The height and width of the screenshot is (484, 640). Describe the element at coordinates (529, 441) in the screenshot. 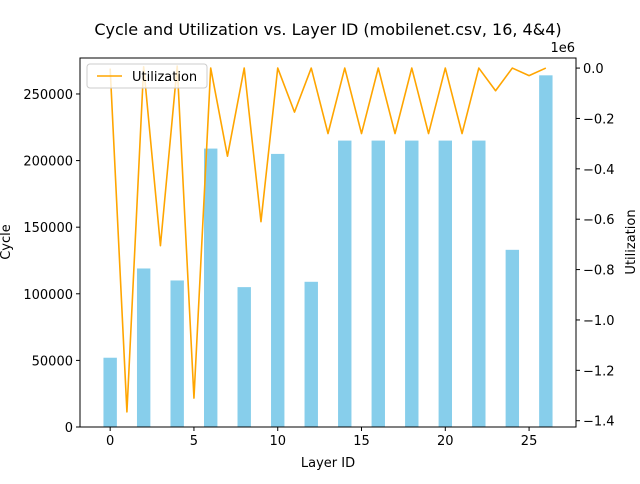

I see `x-tick-label: 25` at that location.